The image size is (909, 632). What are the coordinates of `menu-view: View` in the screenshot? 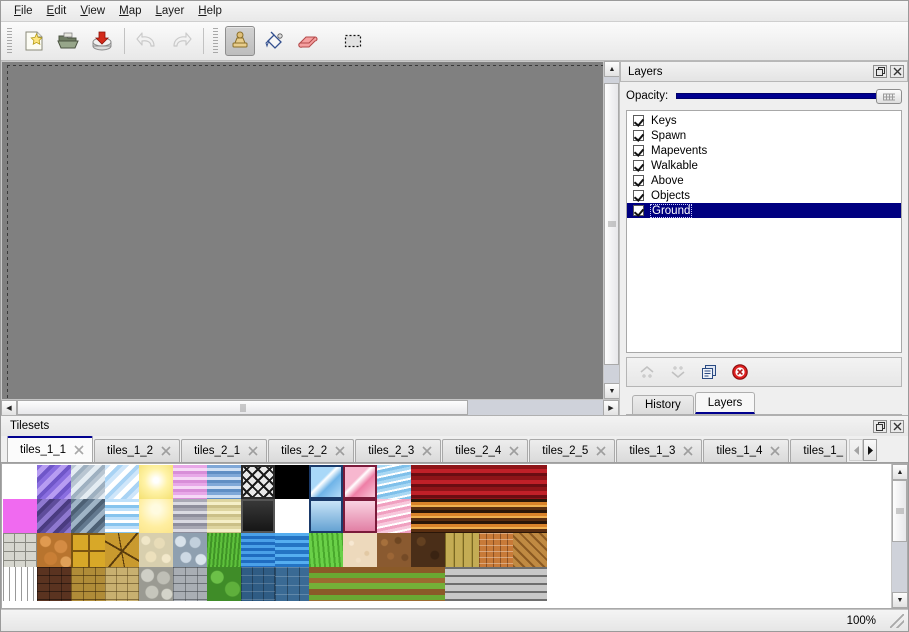 It's located at (93, 11).